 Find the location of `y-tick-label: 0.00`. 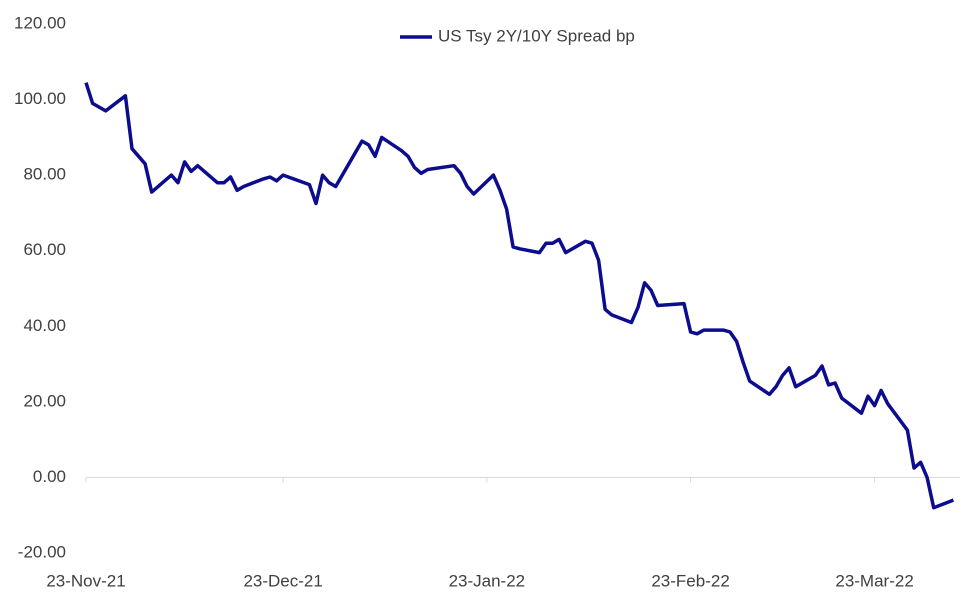

y-tick-label: 0.00 is located at coordinates (49, 476).